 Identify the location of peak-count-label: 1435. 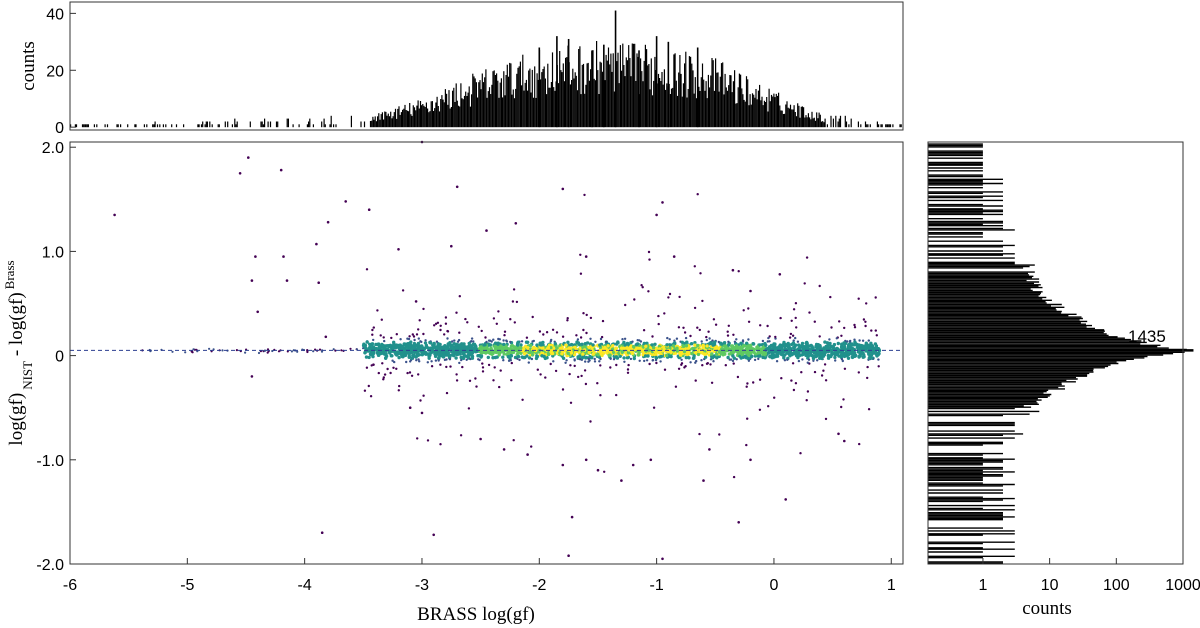
(1147, 336).